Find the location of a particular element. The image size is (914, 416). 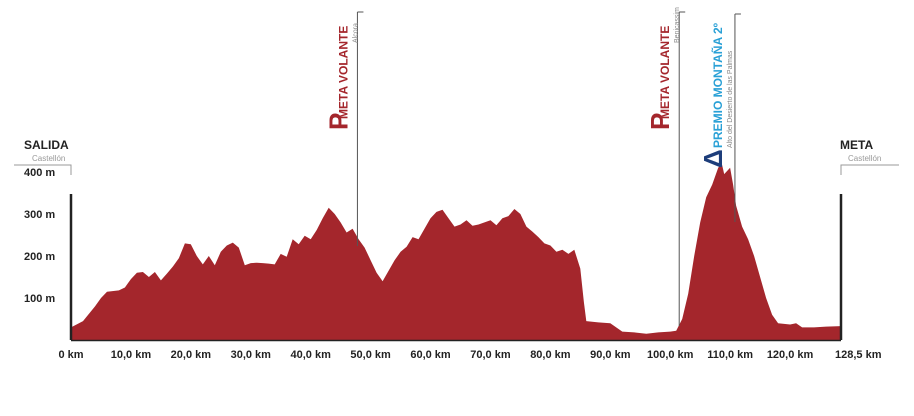

x-tick-label: 40,0 km is located at coordinates (311, 355).